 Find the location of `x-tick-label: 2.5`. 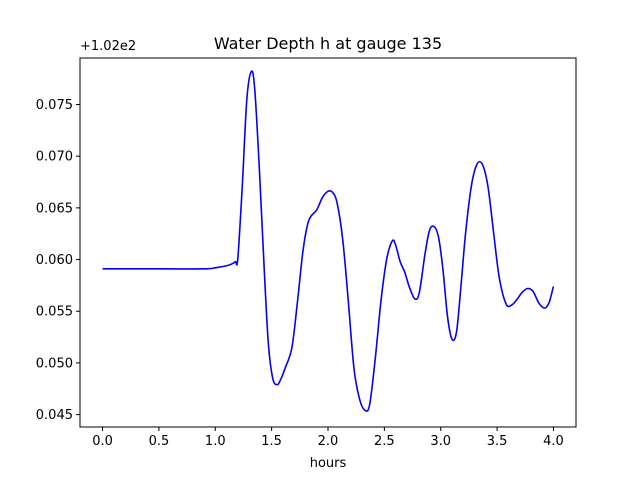

x-tick-label: 2.5 is located at coordinates (384, 441).